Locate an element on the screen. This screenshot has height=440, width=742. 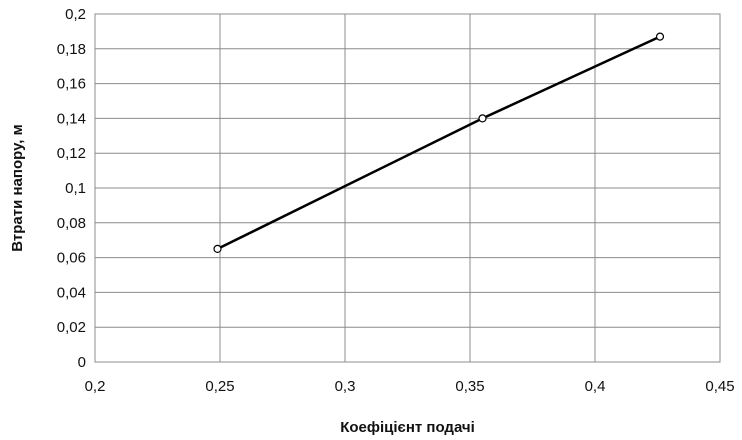
y-axis-ticks: 0 0,02 0,04 0,06 0,08 0,1 0,12 0,14 0,16 0,18 0,2 is located at coordinates (71, 188).